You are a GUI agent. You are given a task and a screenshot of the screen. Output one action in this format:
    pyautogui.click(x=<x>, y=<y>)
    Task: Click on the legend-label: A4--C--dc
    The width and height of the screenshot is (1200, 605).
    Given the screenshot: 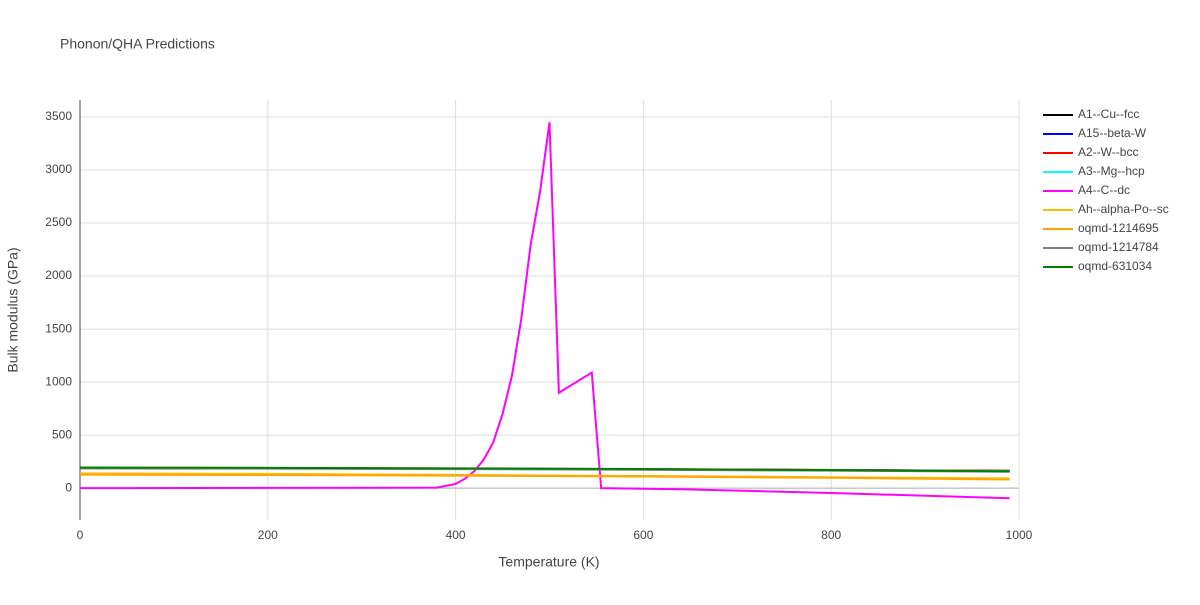 What is the action you would take?
    pyautogui.click(x=1104, y=190)
    